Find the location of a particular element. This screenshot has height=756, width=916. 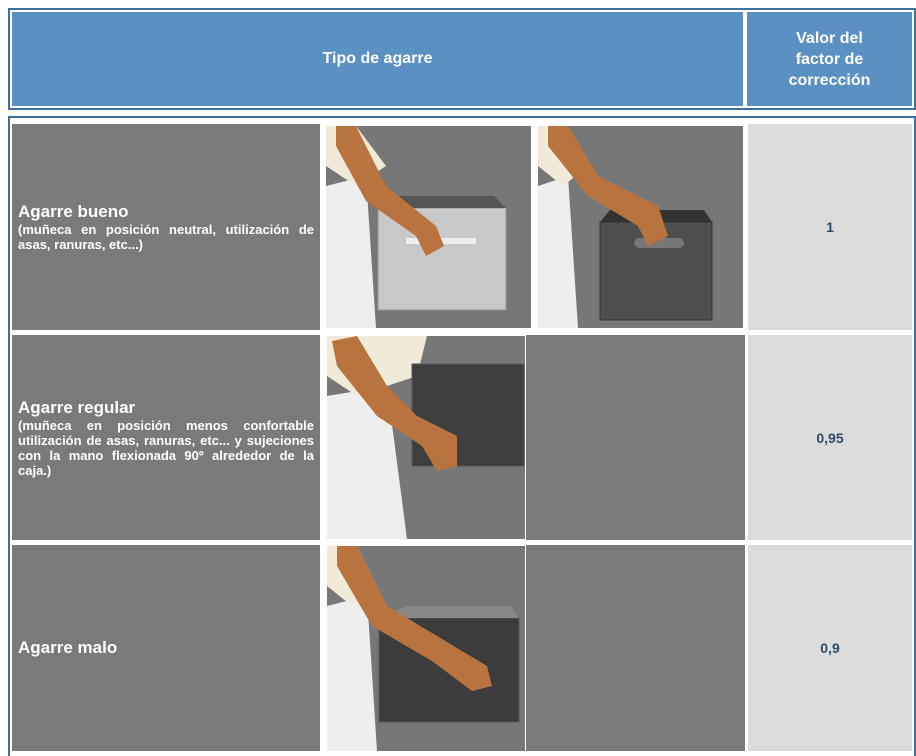

header-text: Tipo de agarre is located at coordinates (377, 58).